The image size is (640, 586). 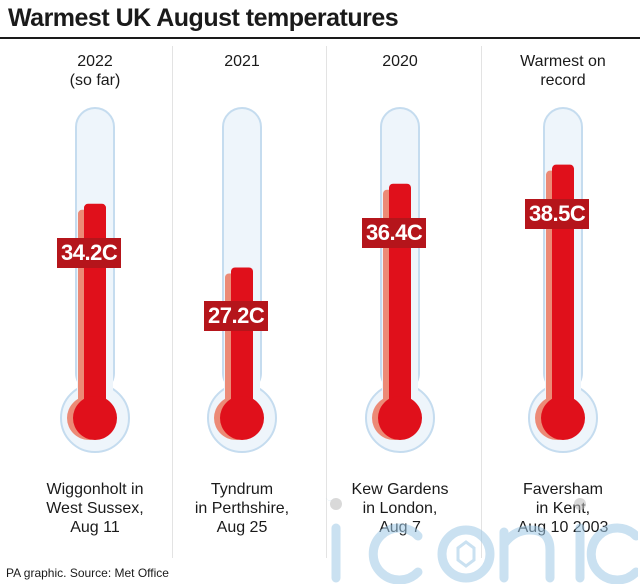 I want to click on value-label: 36.4C, so click(x=394, y=232).